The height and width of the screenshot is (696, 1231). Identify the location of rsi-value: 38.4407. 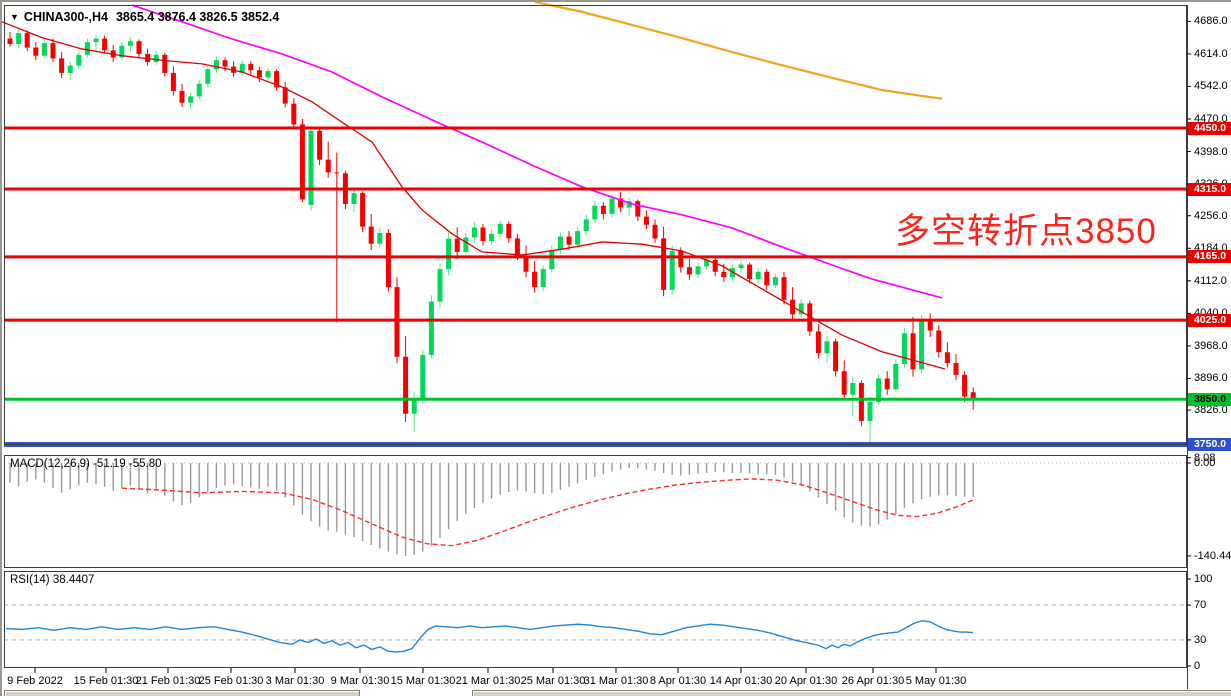
(73, 580).